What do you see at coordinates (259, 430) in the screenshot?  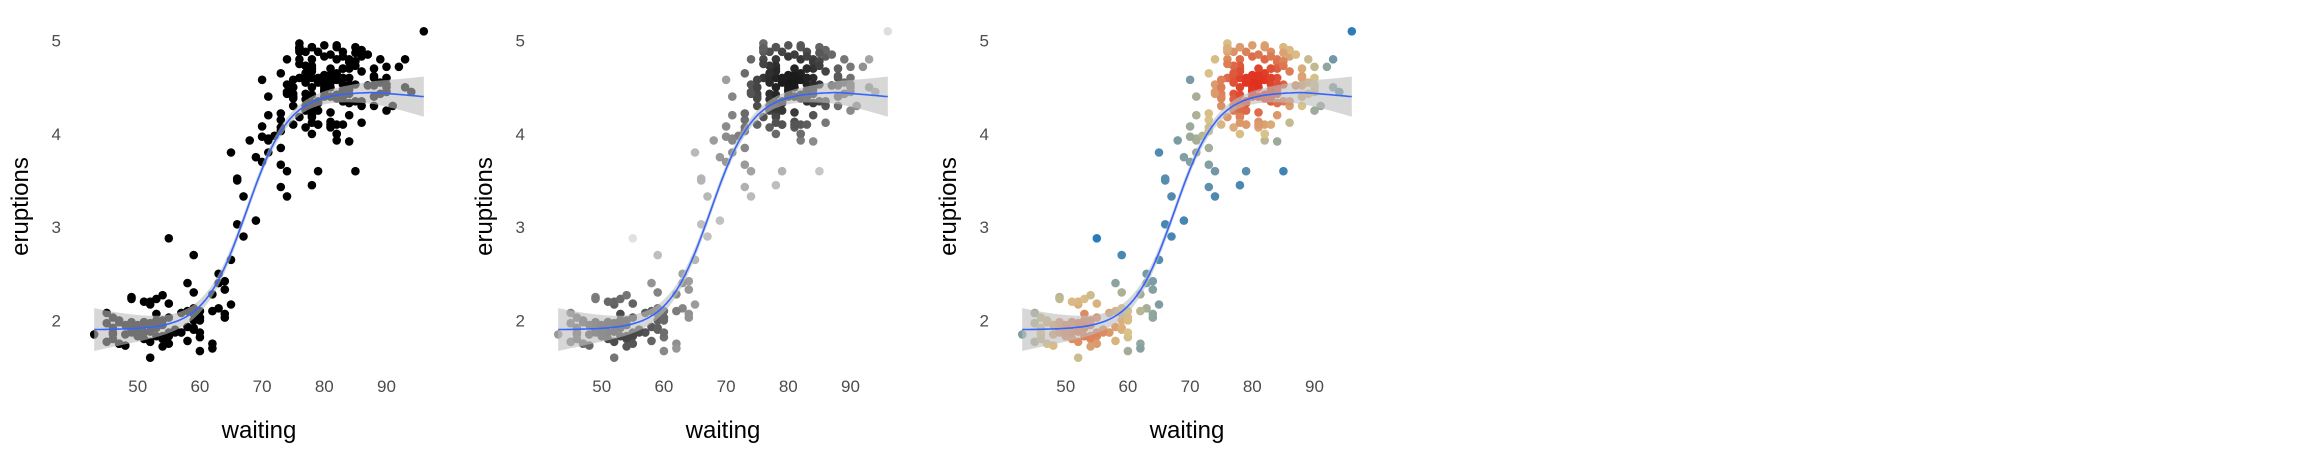 I see `x-axis-title: waiting` at bounding box center [259, 430].